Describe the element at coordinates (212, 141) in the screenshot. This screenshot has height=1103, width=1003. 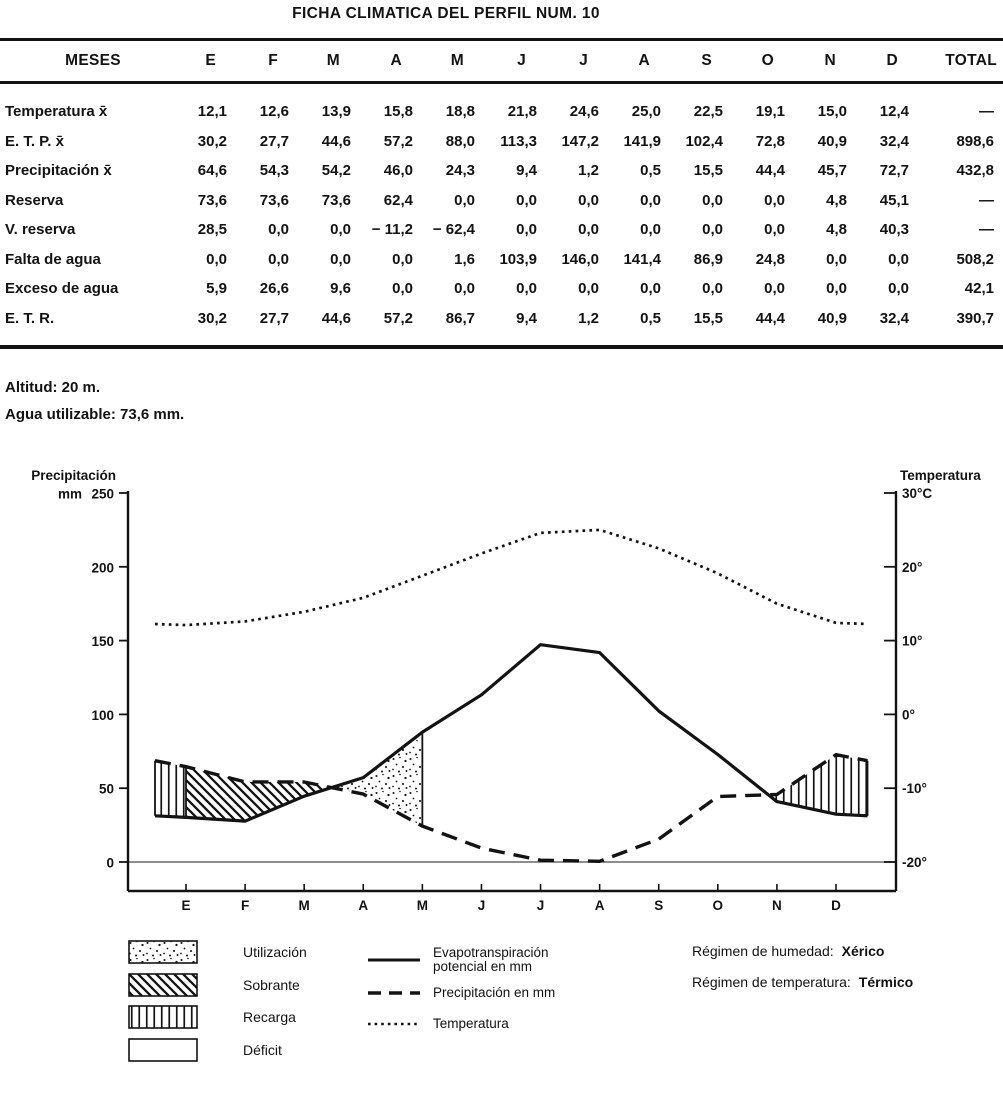
I see `cell-value: 30,2` at that location.